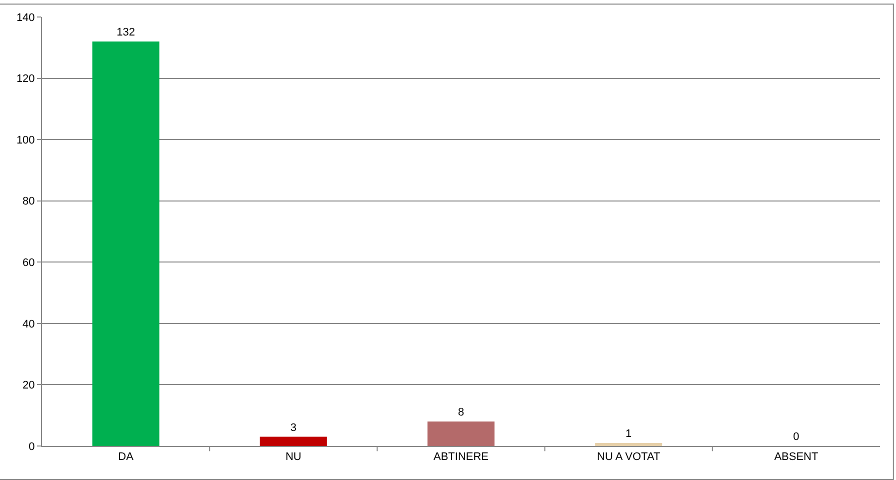  What do you see at coordinates (28, 202) in the screenshot?
I see `y-tick-label: 80` at bounding box center [28, 202].